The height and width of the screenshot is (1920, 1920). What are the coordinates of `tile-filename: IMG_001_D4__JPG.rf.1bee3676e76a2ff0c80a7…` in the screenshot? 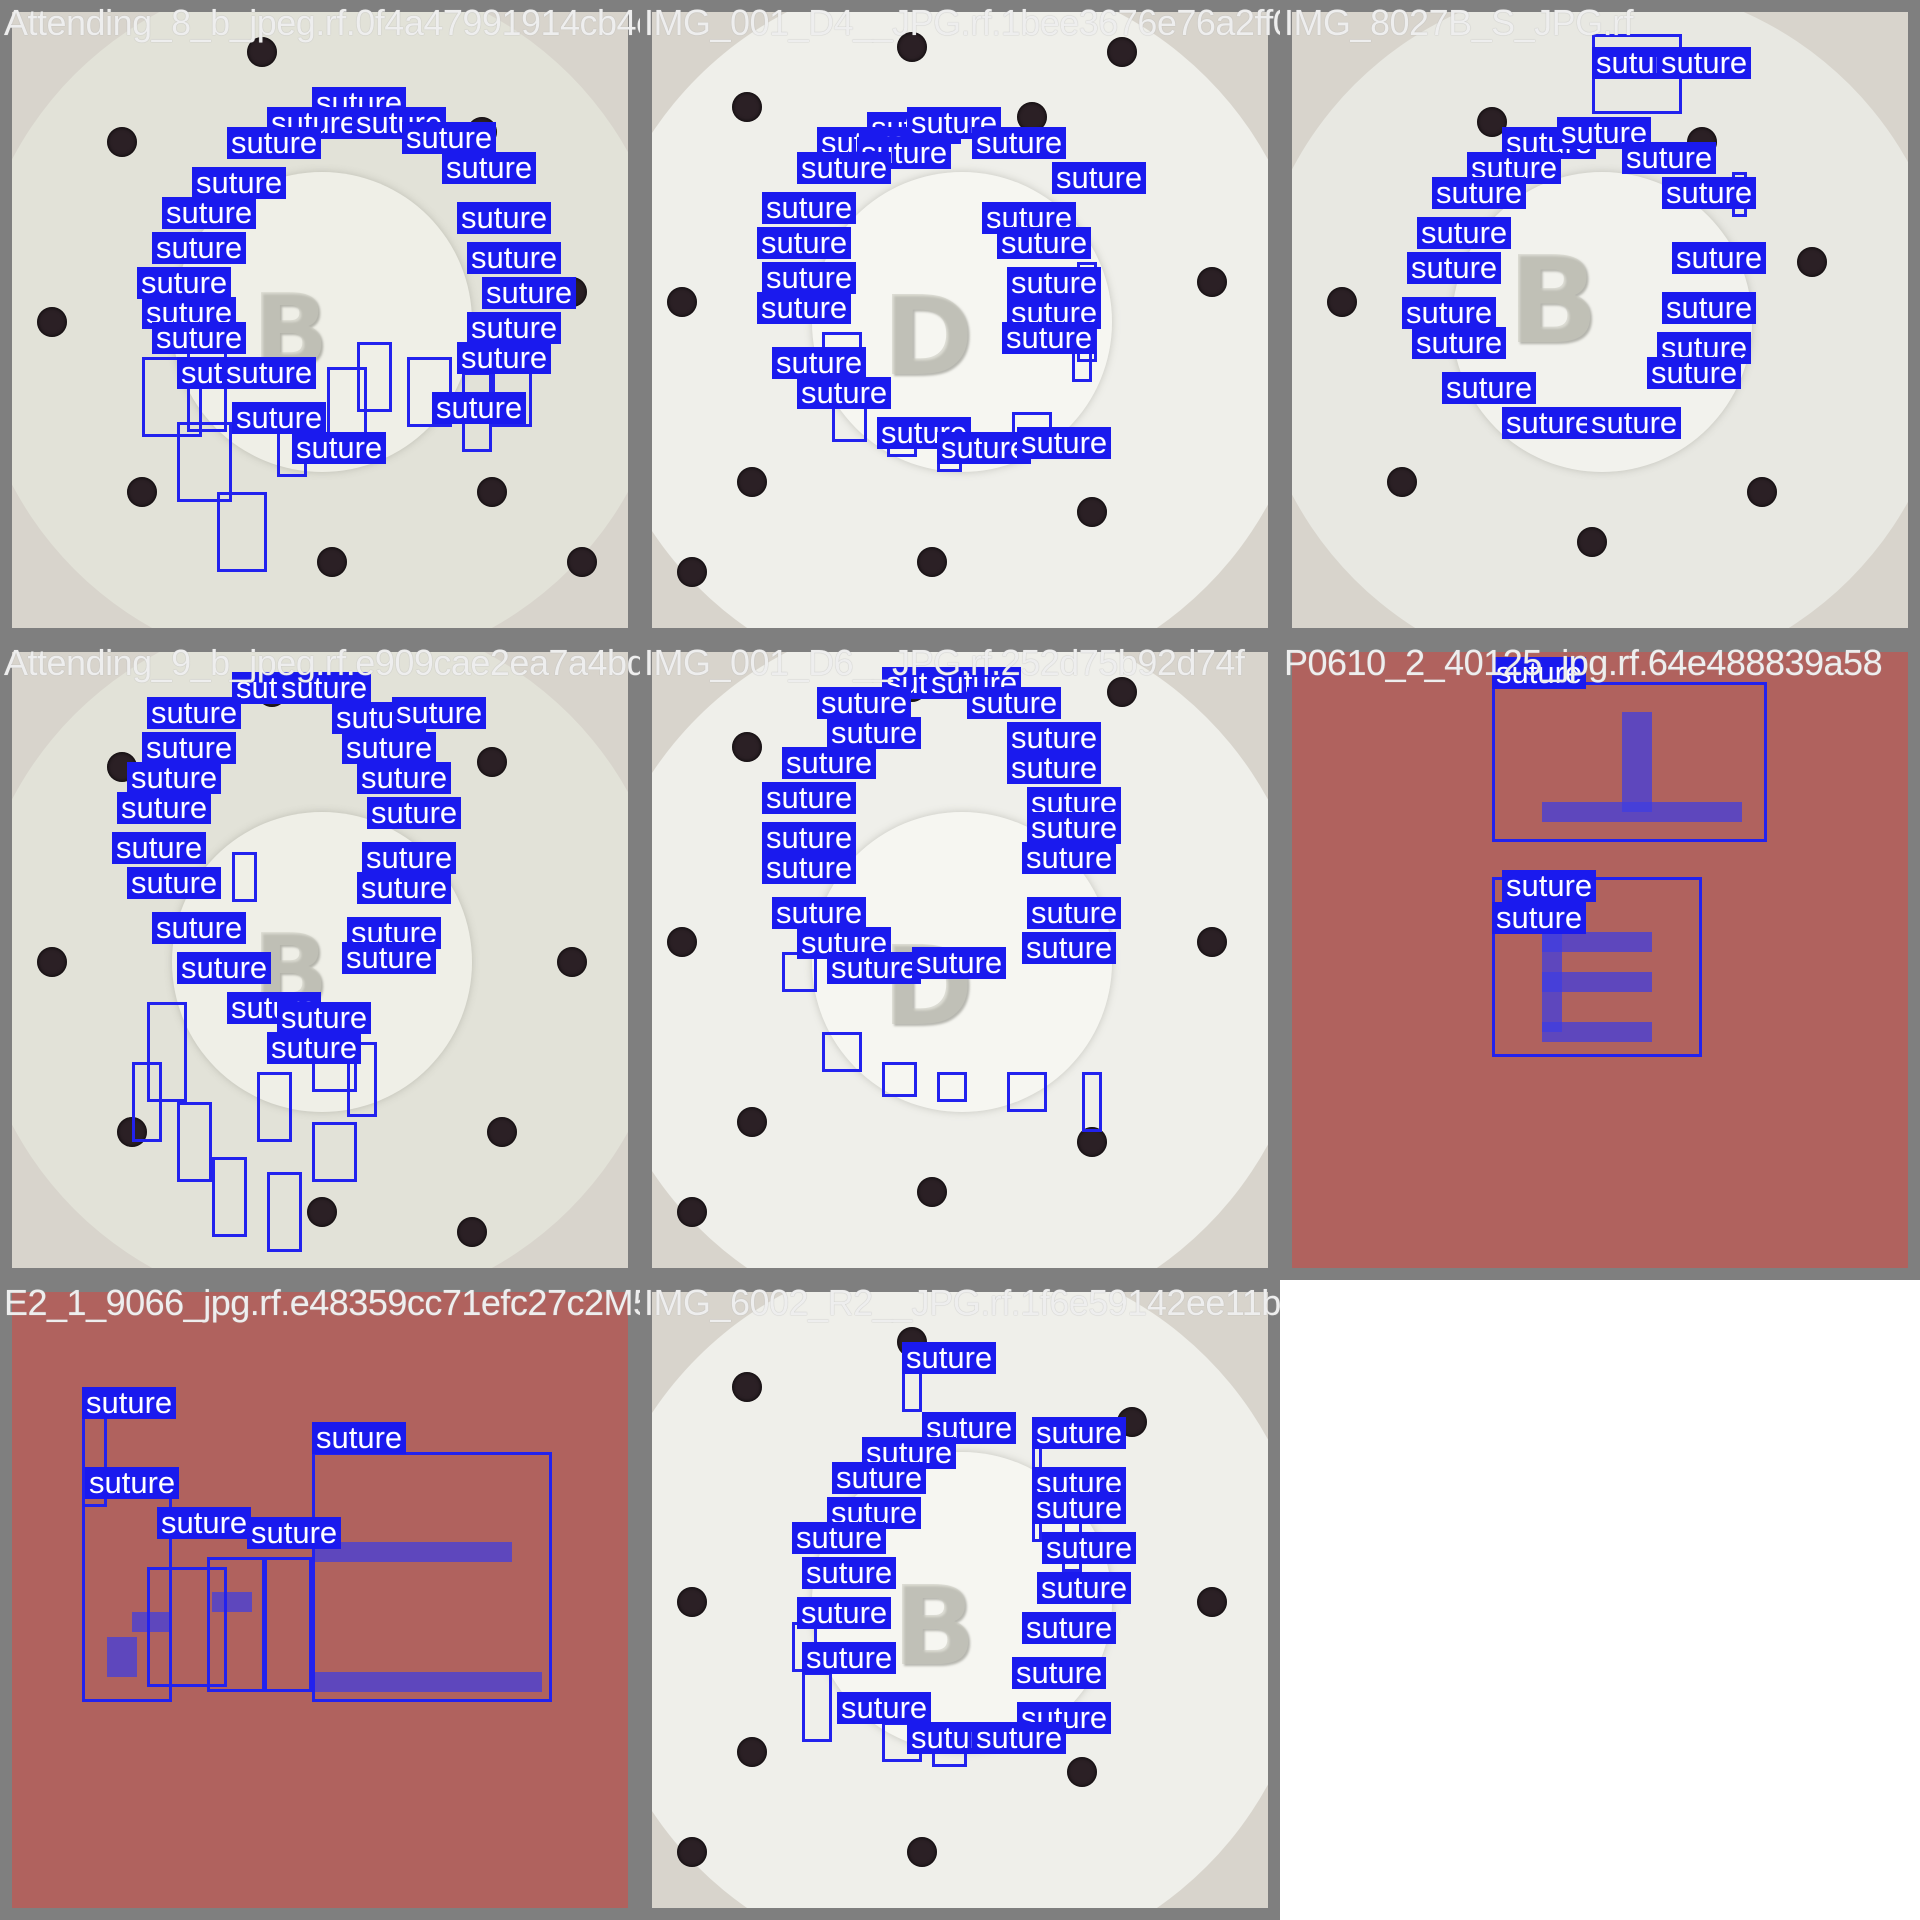 It's located at (962, 22).